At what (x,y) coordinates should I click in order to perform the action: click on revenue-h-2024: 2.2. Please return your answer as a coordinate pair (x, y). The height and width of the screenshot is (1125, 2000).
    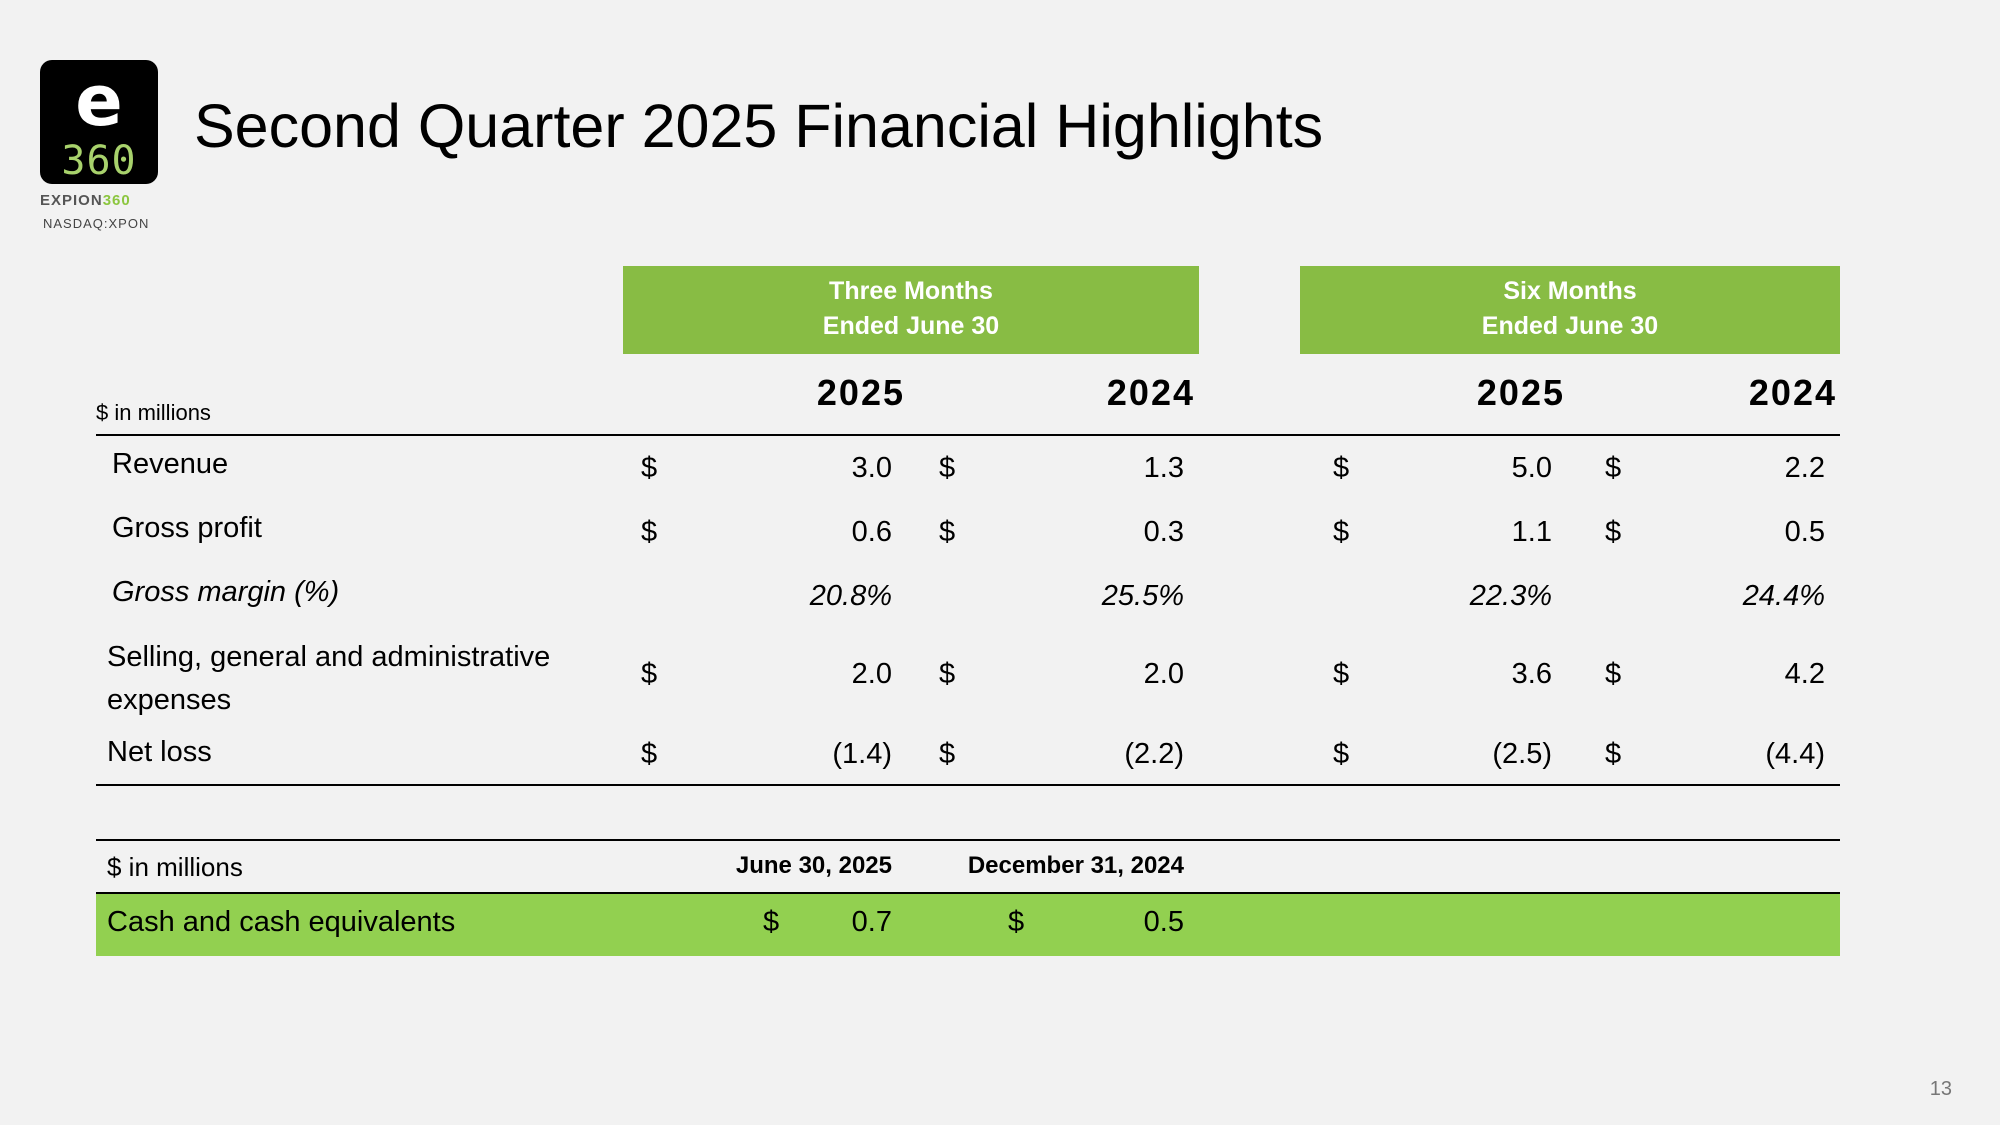
    Looking at the image, I should click on (1804, 468).